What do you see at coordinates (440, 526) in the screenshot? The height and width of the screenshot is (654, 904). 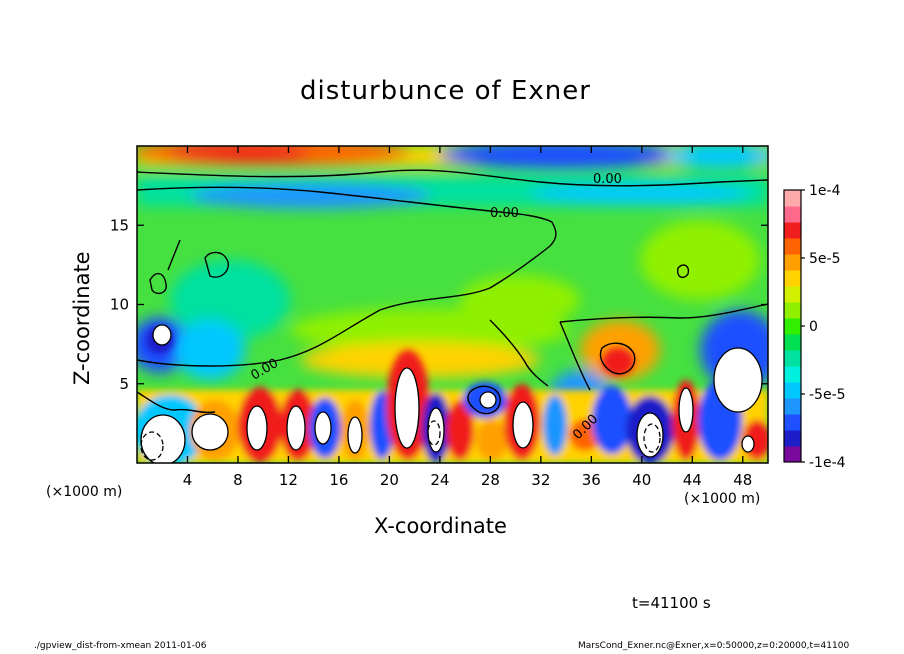 I see `x-axis-label: X-coordinate` at bounding box center [440, 526].